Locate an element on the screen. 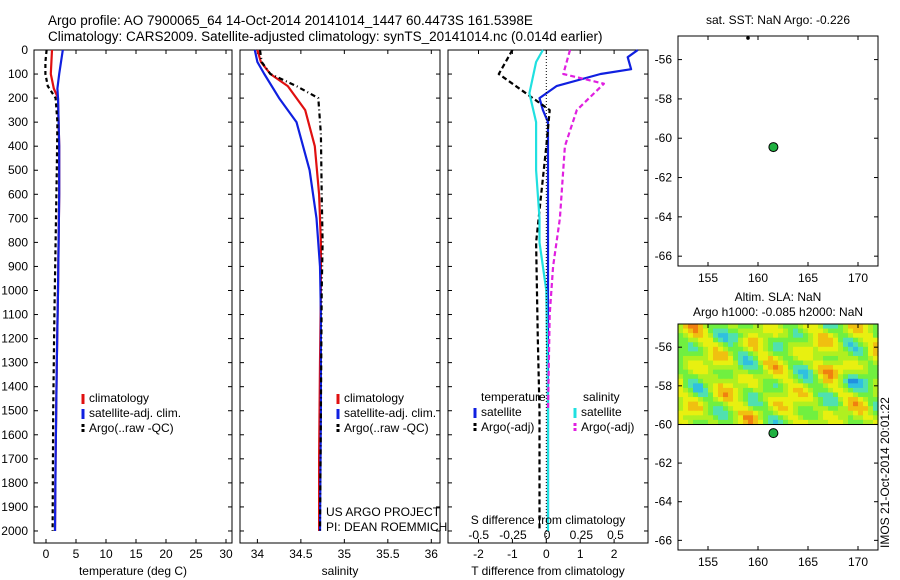 This screenshot has height=580, width=900. sla-map-title-line1: Altim. SLA: NaN is located at coordinates (778, 297).